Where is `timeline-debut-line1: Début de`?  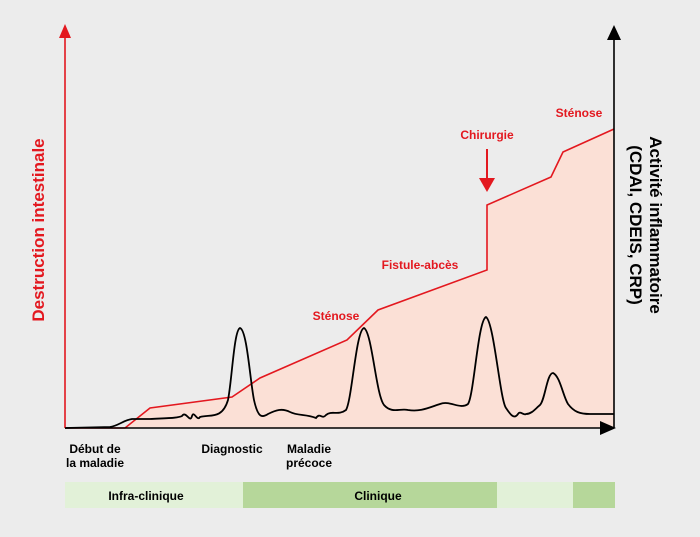 timeline-debut-line1: Début de is located at coordinates (95, 449).